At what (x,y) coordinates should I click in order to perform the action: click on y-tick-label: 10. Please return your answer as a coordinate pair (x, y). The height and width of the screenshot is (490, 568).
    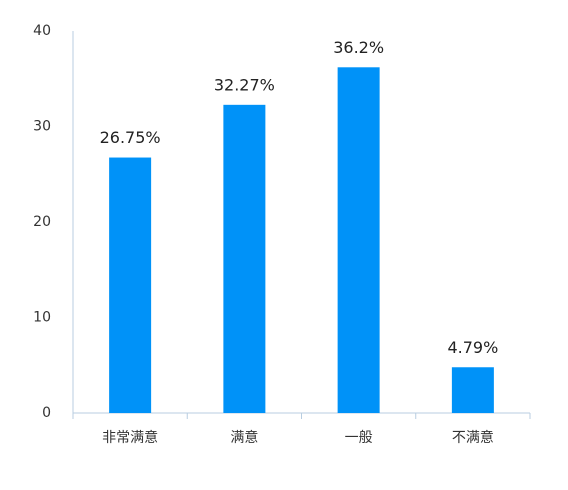
    Looking at the image, I should click on (42, 318).